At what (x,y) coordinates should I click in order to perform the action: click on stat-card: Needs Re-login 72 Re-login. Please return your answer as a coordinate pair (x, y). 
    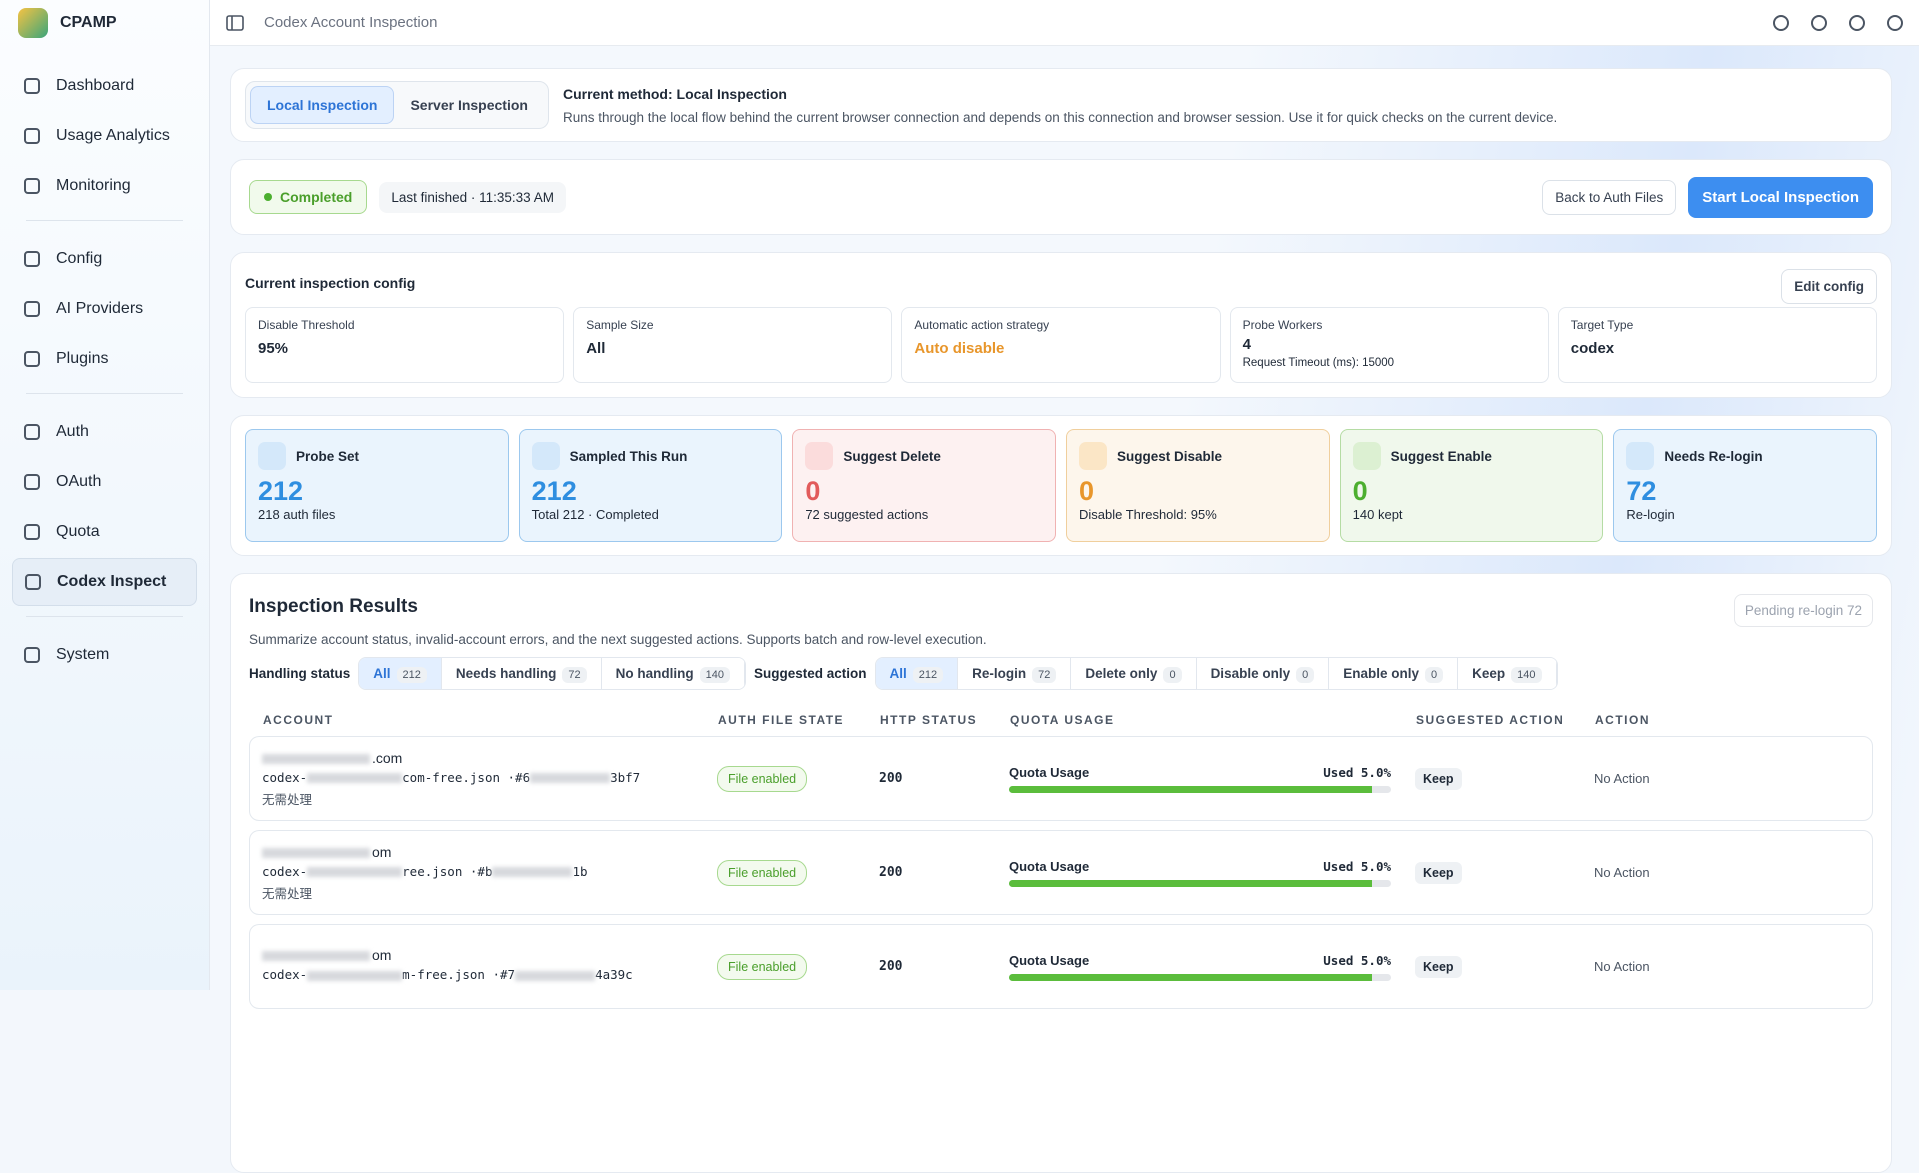
    Looking at the image, I should click on (1745, 485).